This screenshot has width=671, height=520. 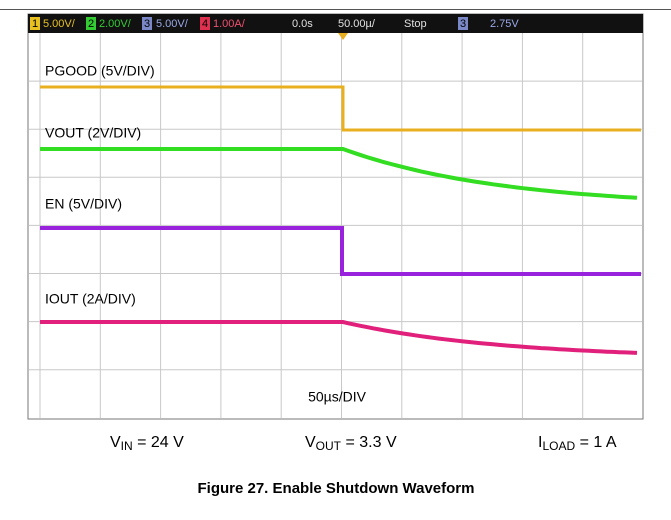 I want to click on channel-number: 4, so click(x=205, y=24).